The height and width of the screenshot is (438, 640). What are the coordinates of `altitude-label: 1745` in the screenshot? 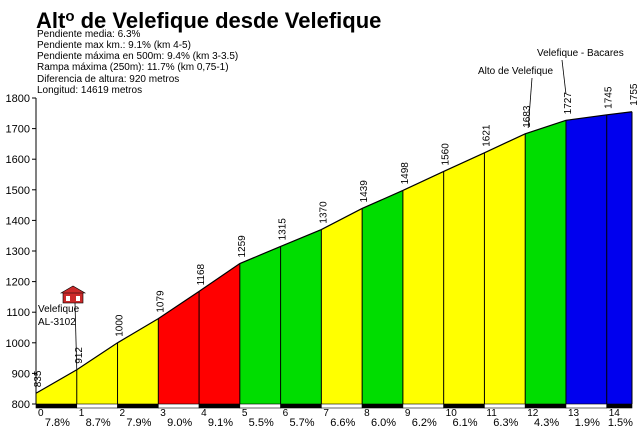 It's located at (609, 97).